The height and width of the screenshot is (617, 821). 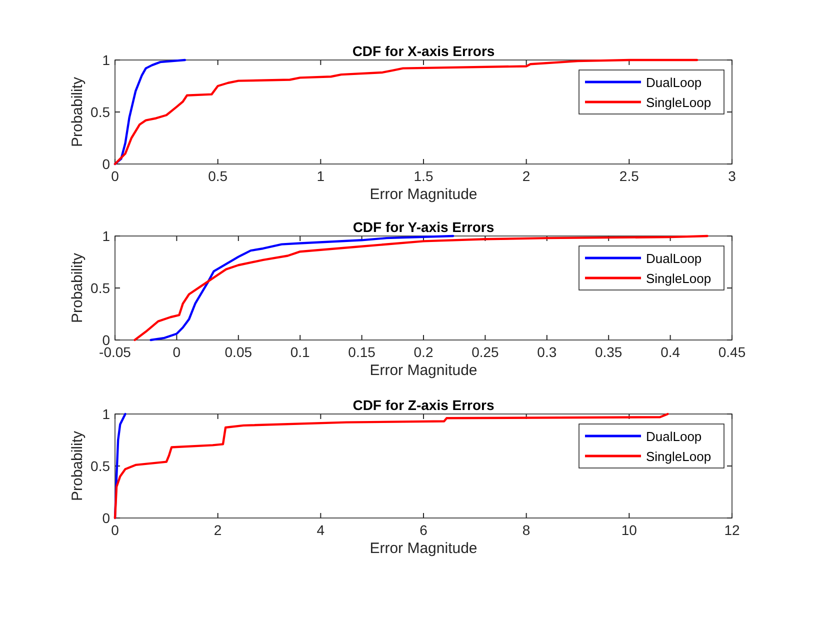 What do you see at coordinates (424, 352) in the screenshot?
I see `x-tick-label: 0.2` at bounding box center [424, 352].